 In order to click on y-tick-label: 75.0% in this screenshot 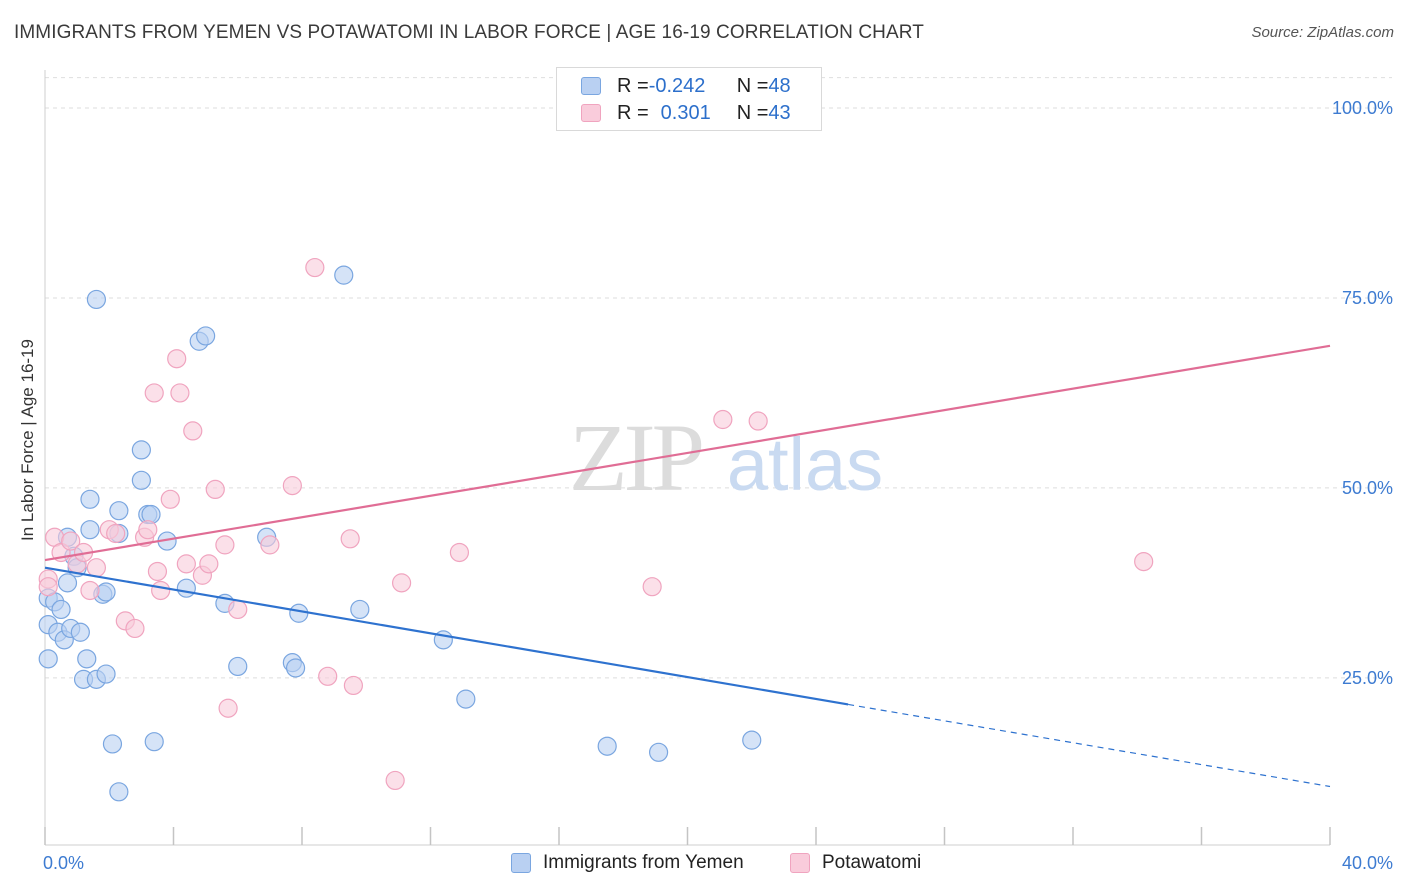, I will do `click(1367, 298)`.